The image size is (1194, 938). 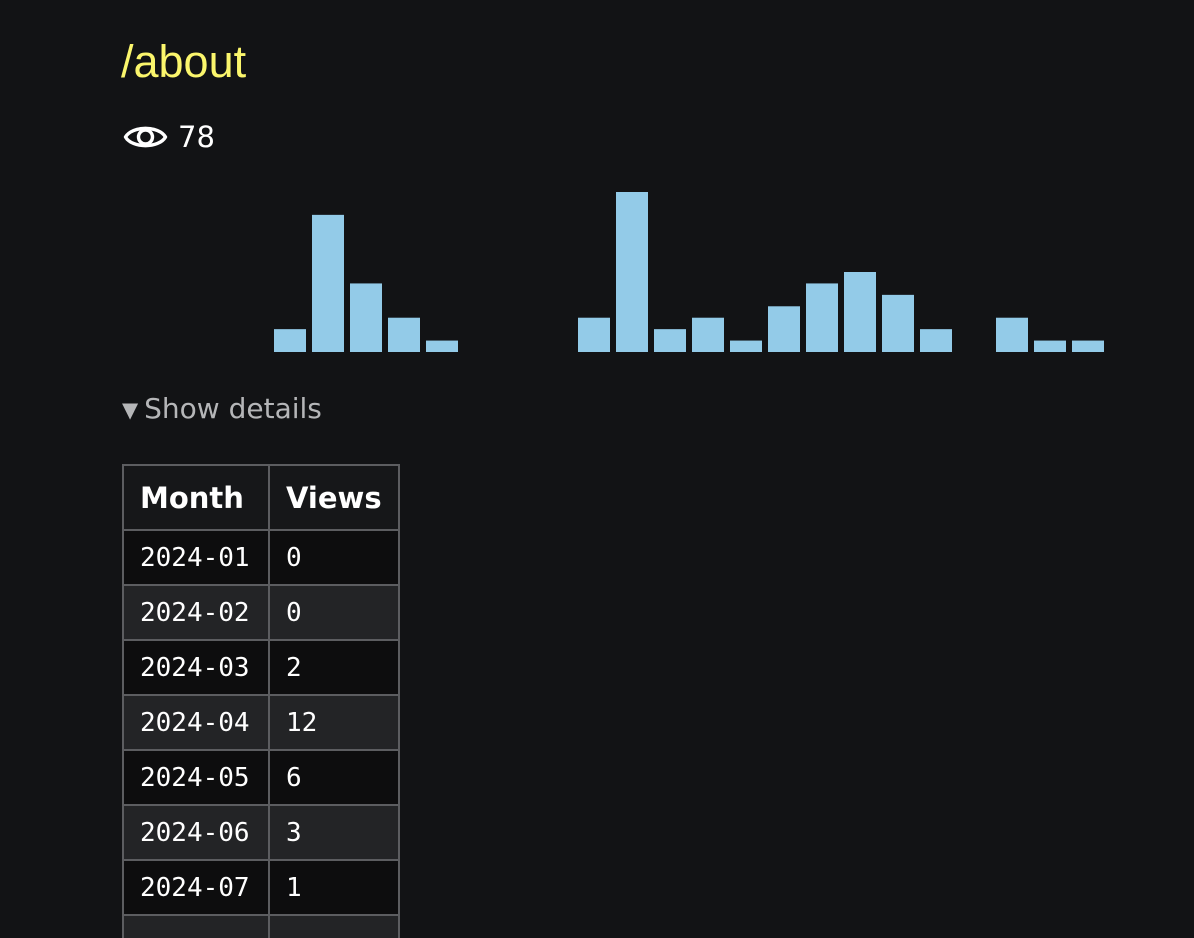 I want to click on table-header-row: Month Views, so click(x=261, y=497).